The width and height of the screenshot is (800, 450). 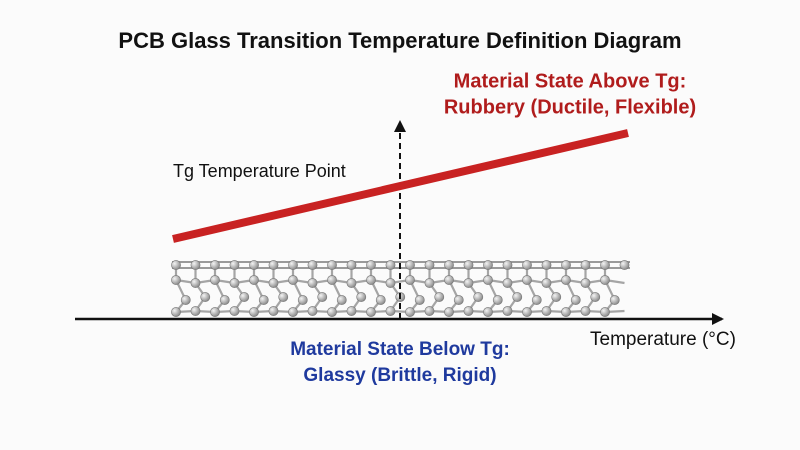 What do you see at coordinates (400, 186) in the screenshot?
I see `rubbery-line` at bounding box center [400, 186].